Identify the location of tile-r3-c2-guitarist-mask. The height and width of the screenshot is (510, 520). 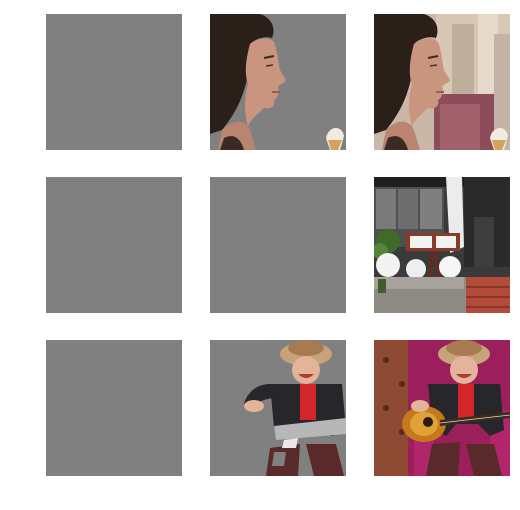
(278, 408).